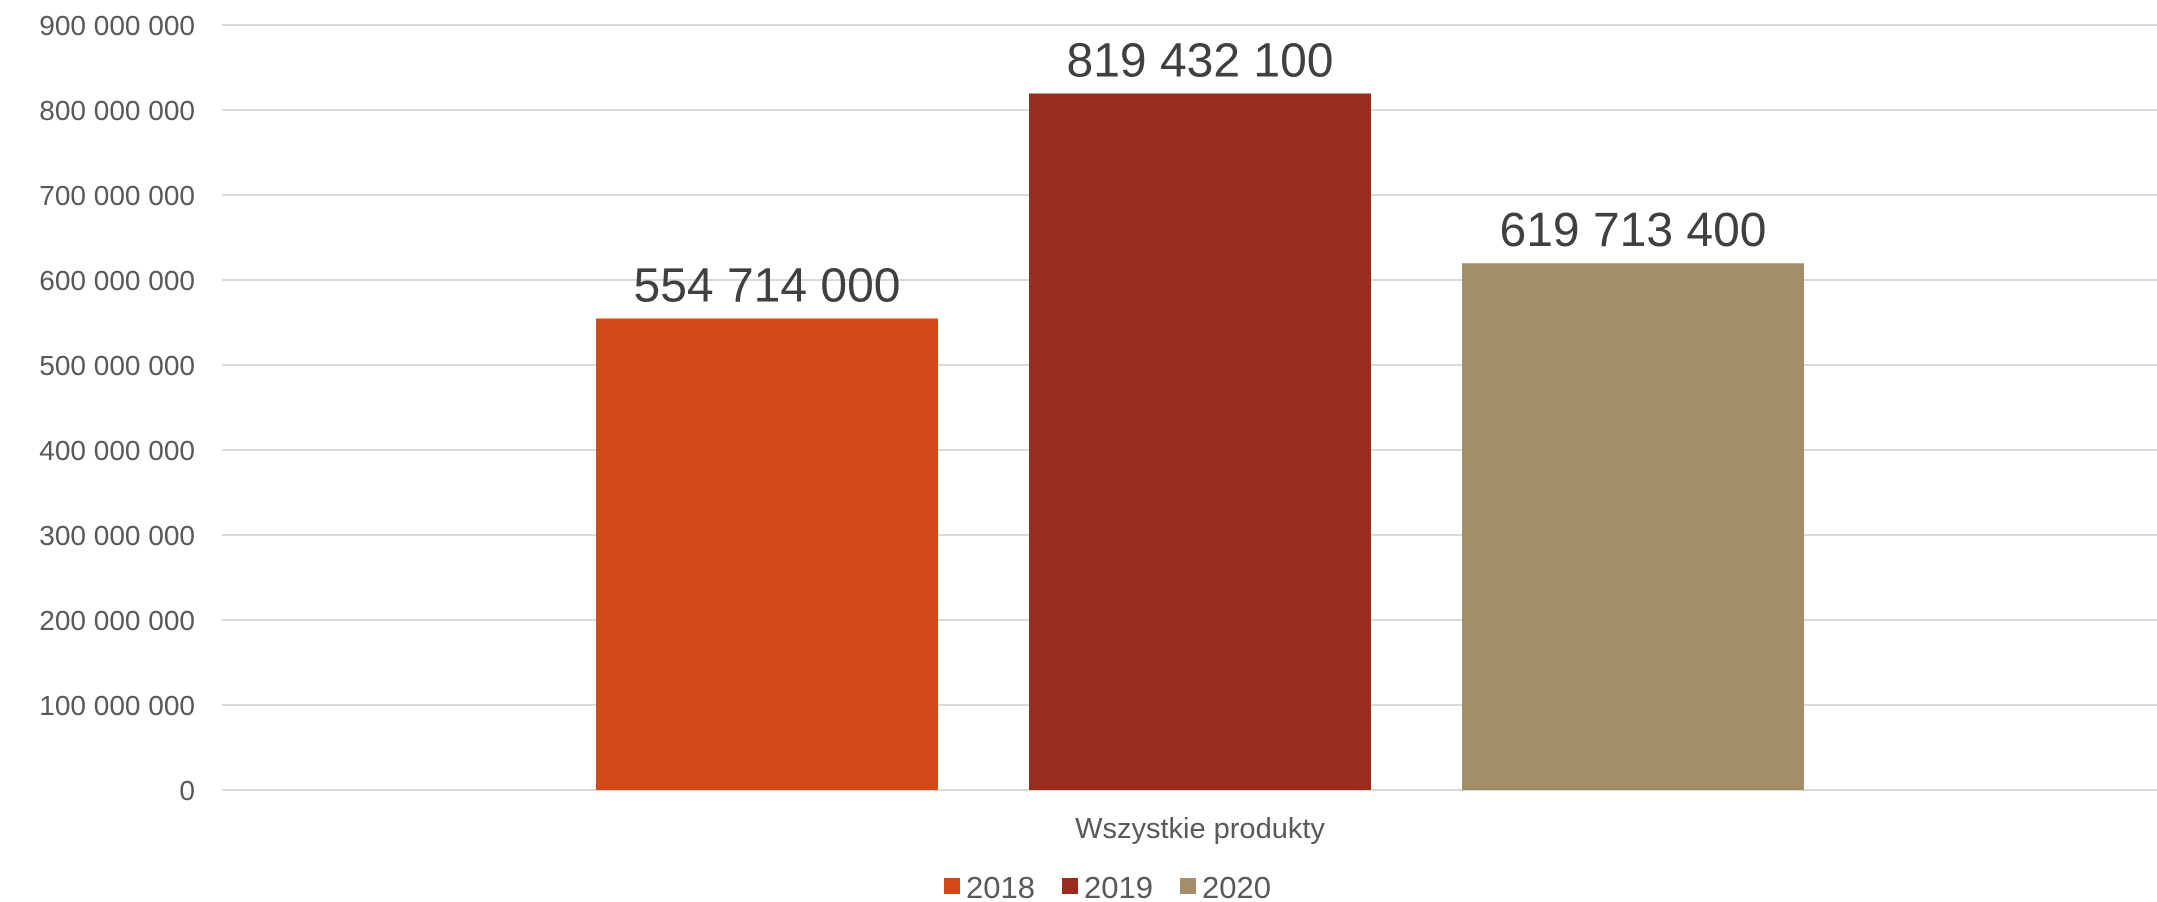 The height and width of the screenshot is (902, 2157). I want to click on y-tick-label: 0, so click(187, 790).